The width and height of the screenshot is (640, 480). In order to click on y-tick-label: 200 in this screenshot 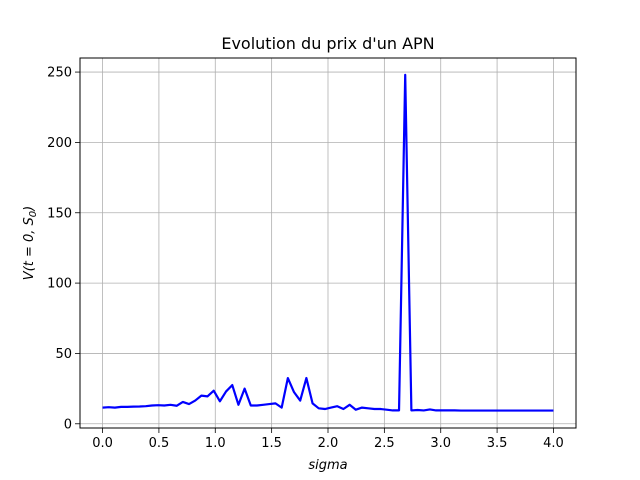, I will do `click(59, 143)`.